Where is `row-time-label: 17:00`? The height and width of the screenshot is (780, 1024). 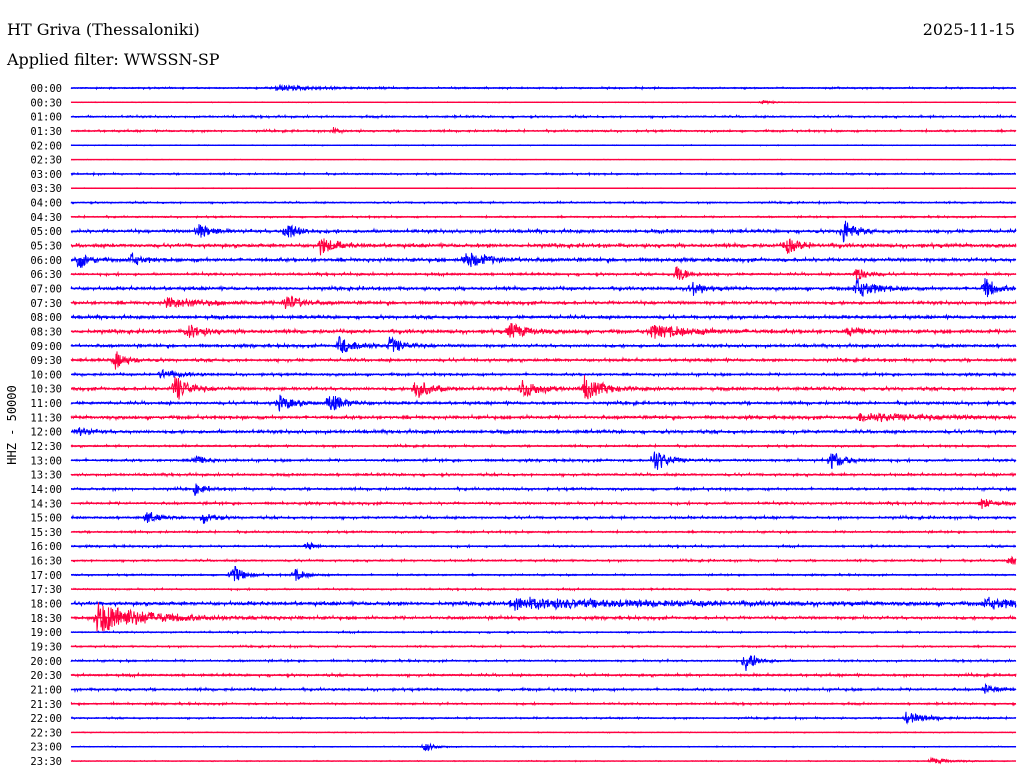
row-time-label: 17:00 is located at coordinates (46, 576).